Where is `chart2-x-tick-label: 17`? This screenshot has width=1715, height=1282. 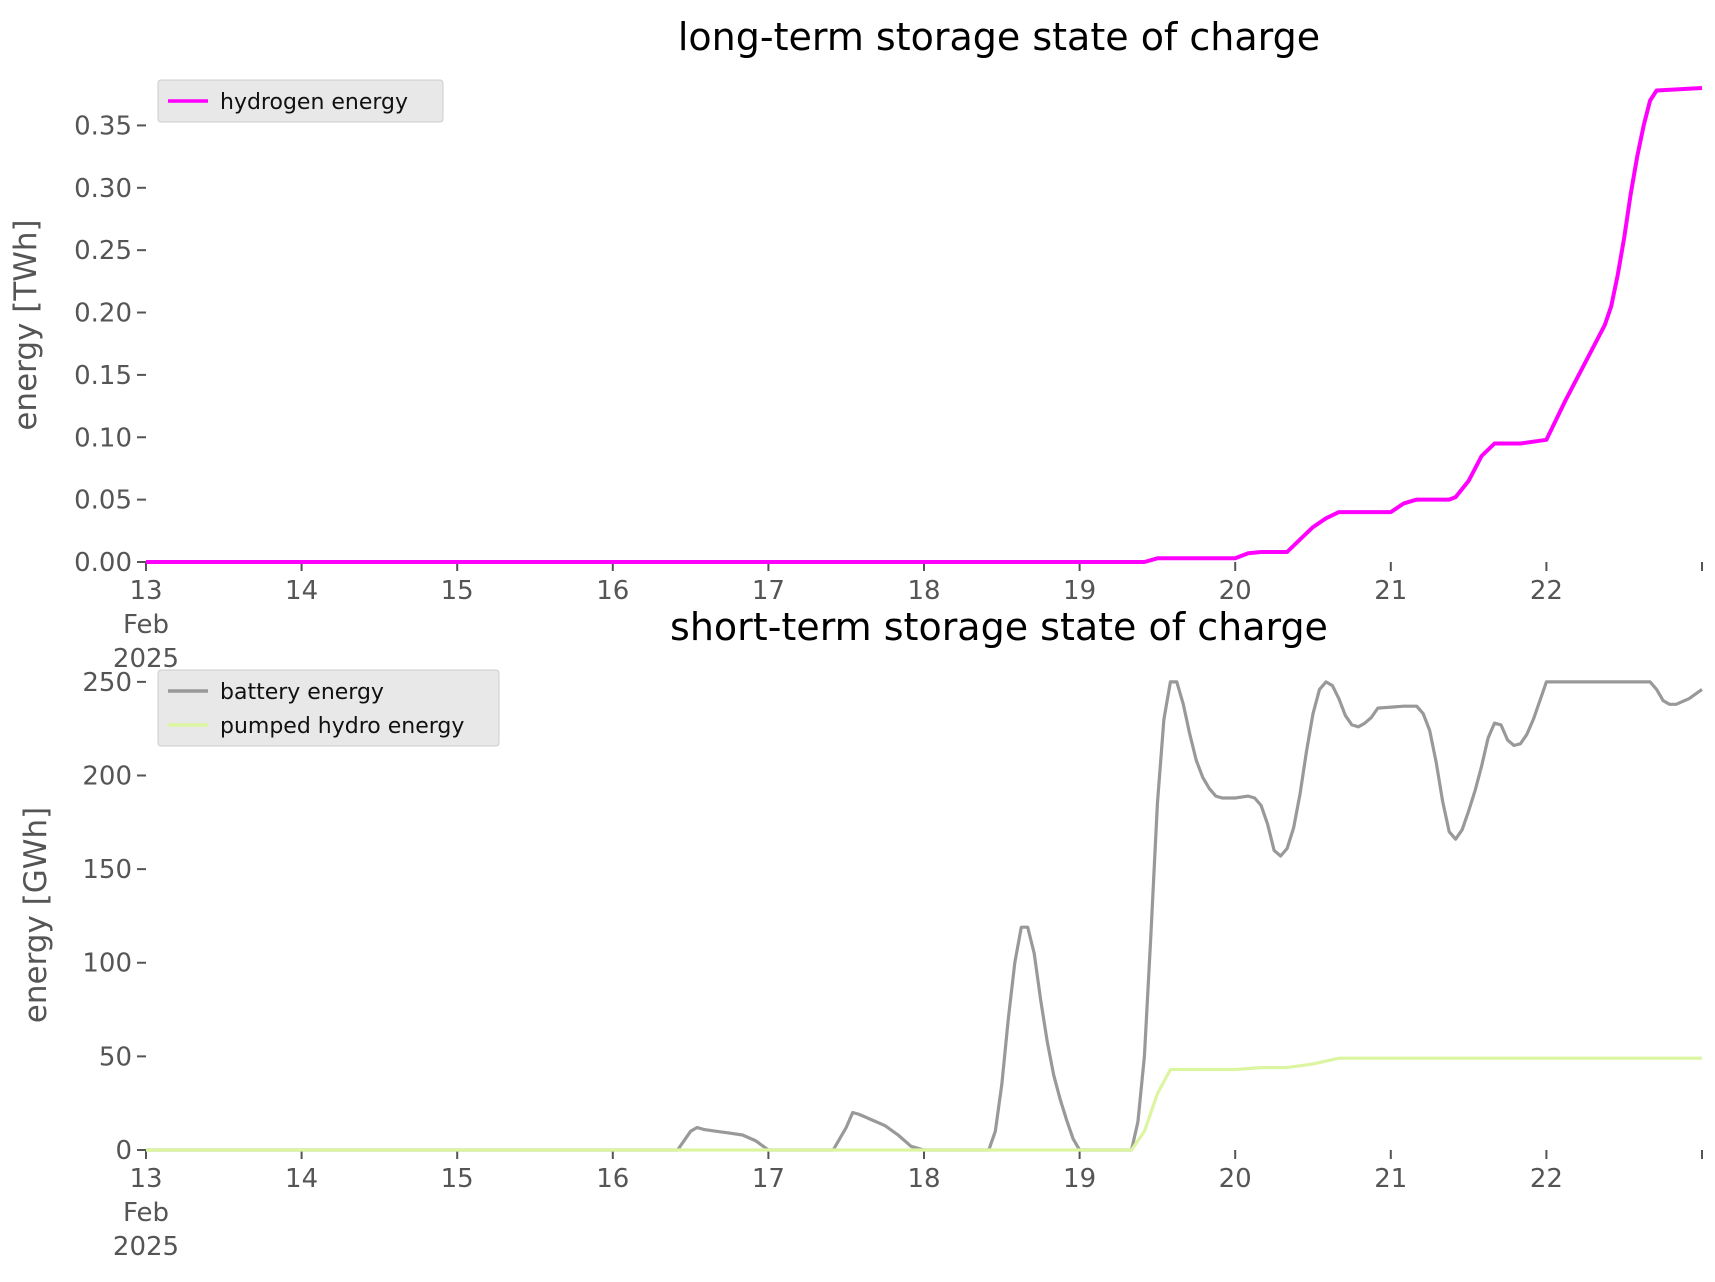
chart2-x-tick-label: 17 is located at coordinates (768, 1179).